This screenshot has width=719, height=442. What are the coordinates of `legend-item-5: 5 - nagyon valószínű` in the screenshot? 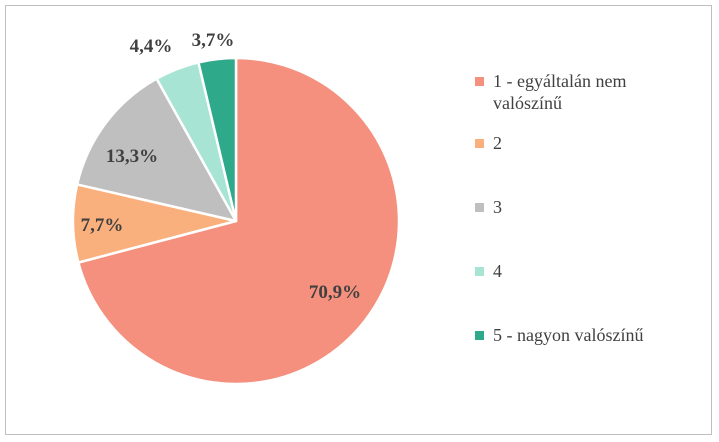 It's located at (584, 335).